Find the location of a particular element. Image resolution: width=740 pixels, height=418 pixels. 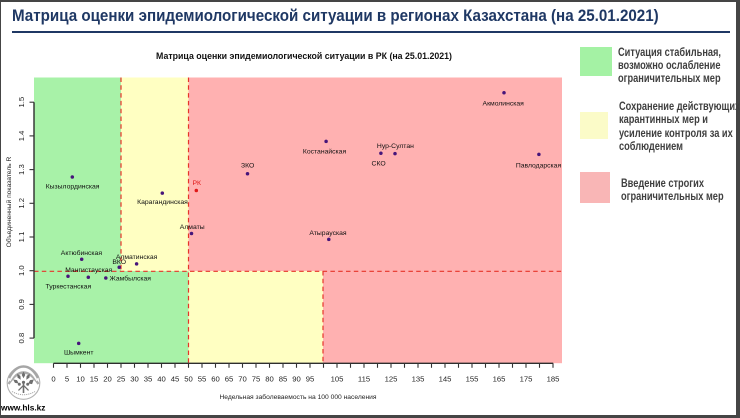

svg-text: Алматинская is located at coordinates (137, 257).